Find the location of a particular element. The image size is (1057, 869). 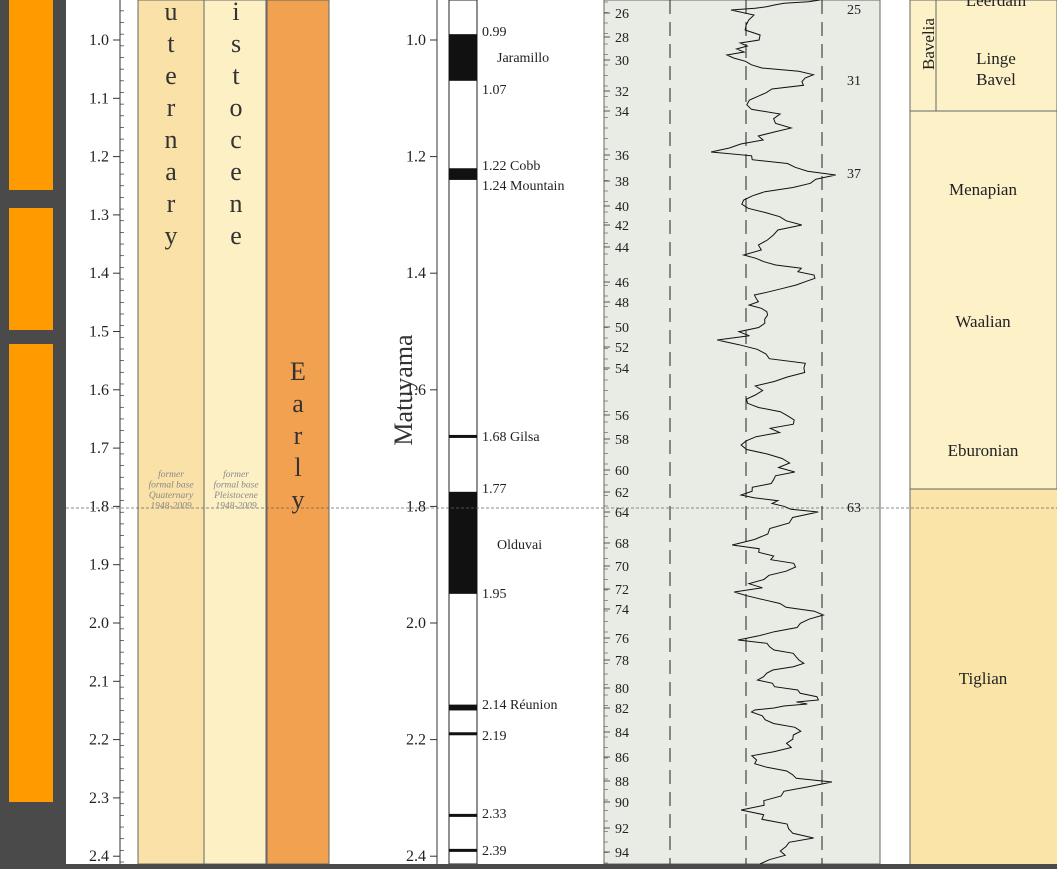

quaternary-column is located at coordinates (171, 432).